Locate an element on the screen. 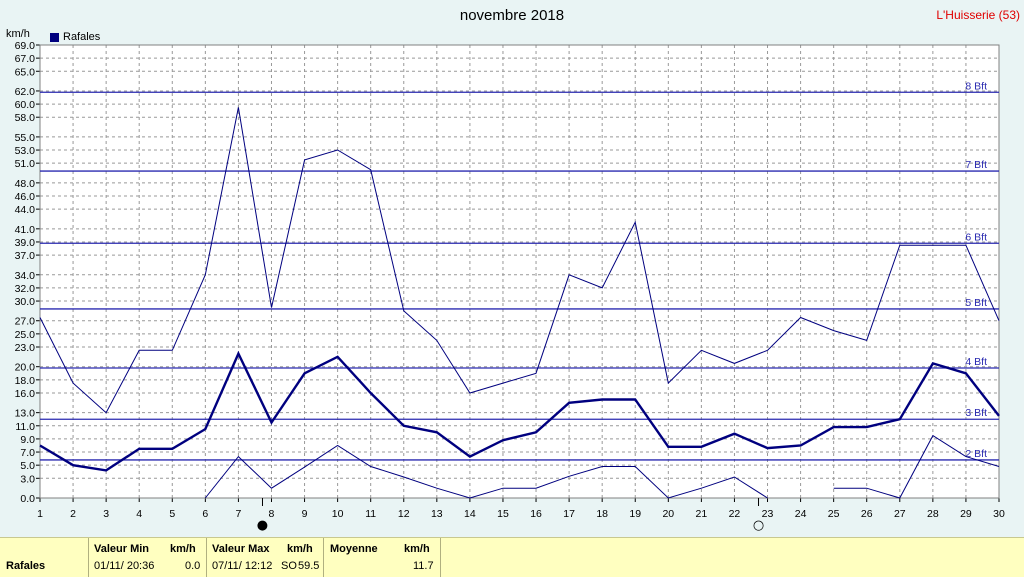 The width and height of the screenshot is (1024, 577). x-tick-label: 18 is located at coordinates (602, 514).